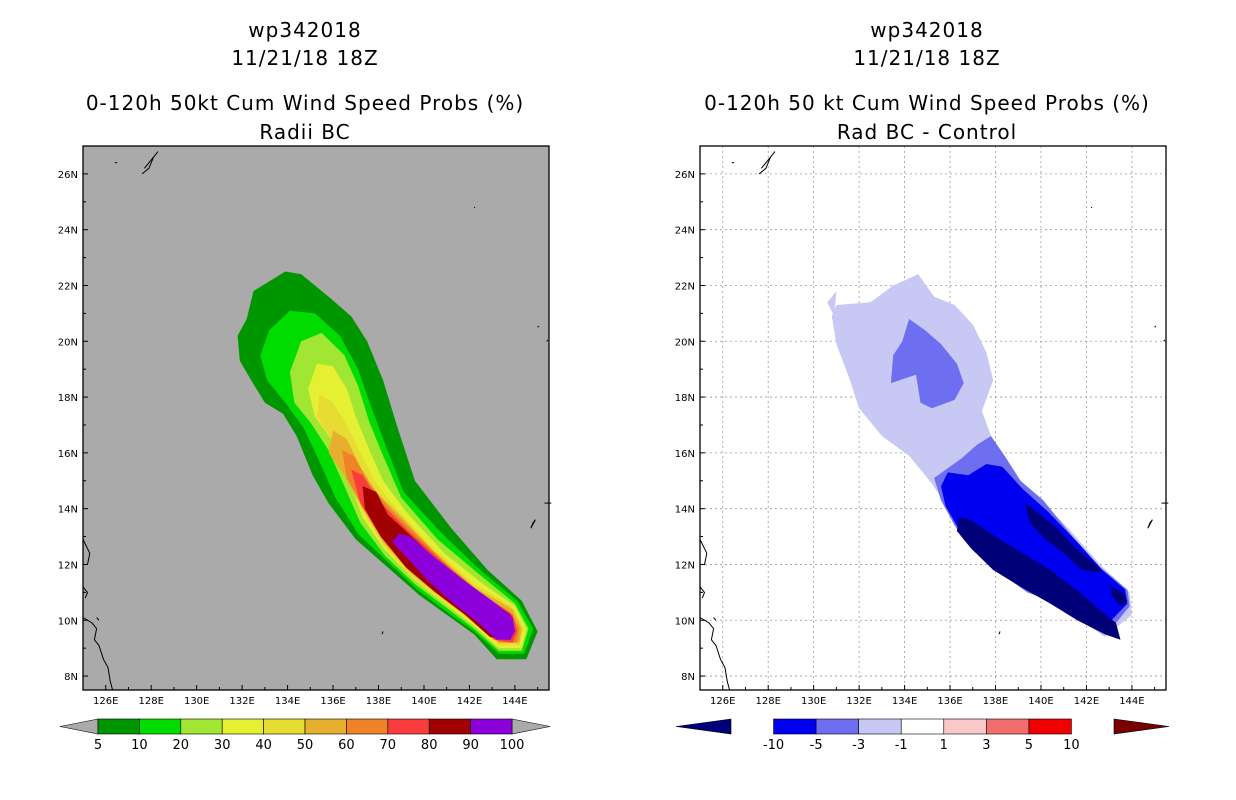  Describe the element at coordinates (71, 677) in the screenshot. I see `left-ytick-label-8N: 8N` at that location.